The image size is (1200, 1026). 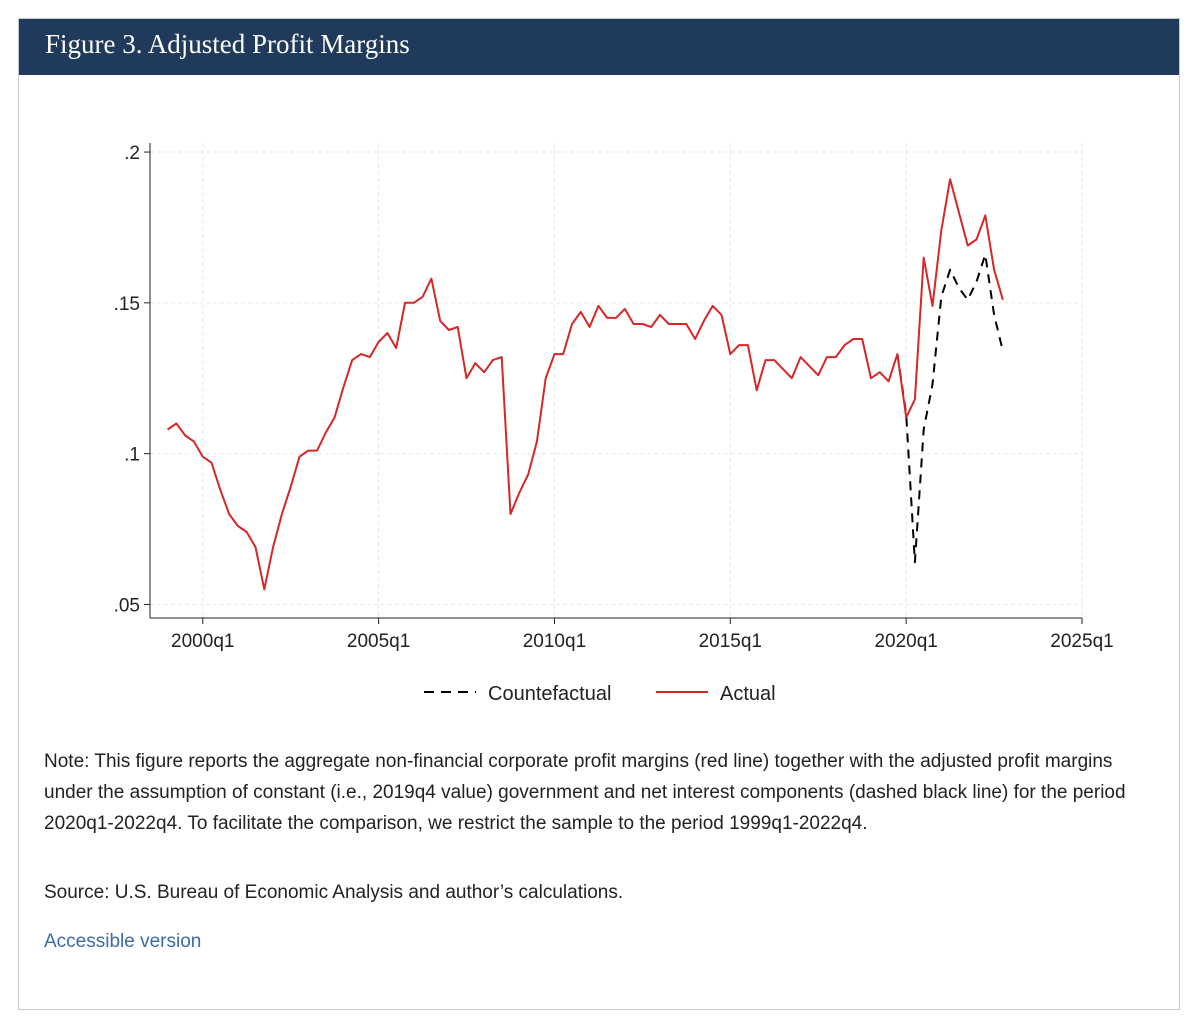 What do you see at coordinates (549, 694) in the screenshot?
I see `legend-label: Countefactual` at bounding box center [549, 694].